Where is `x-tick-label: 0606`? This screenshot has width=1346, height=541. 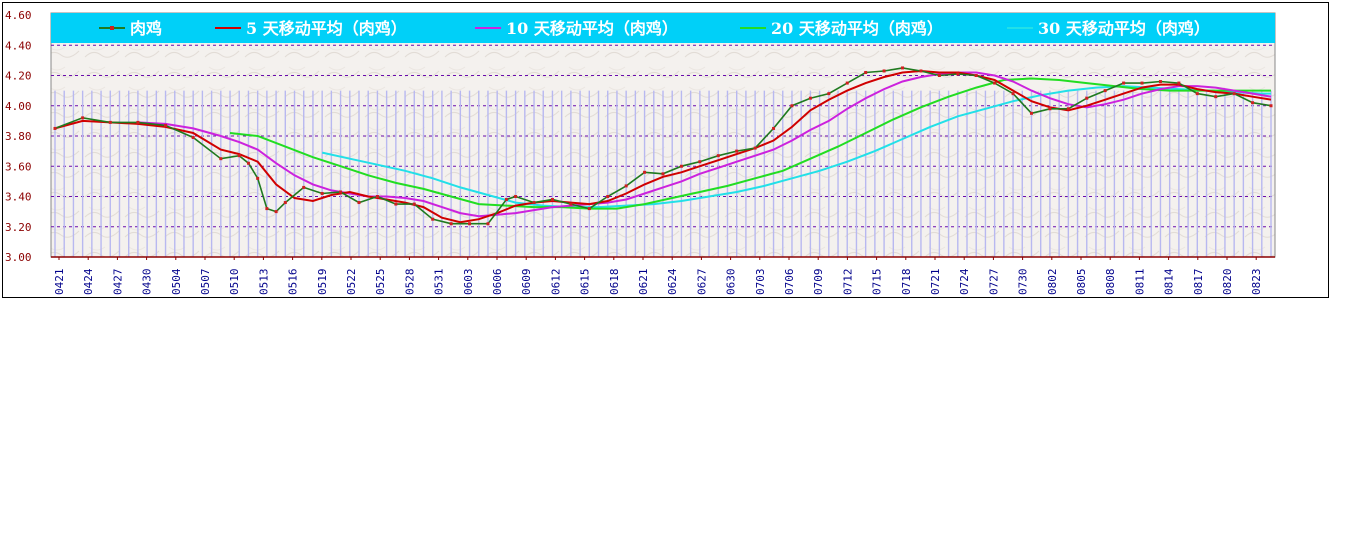 x-tick-label: 0606 is located at coordinates (497, 282).